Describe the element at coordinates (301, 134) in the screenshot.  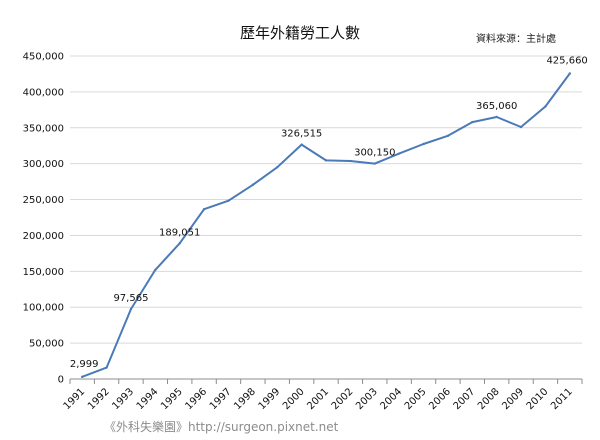
I see `data-label: 326,515` at that location.